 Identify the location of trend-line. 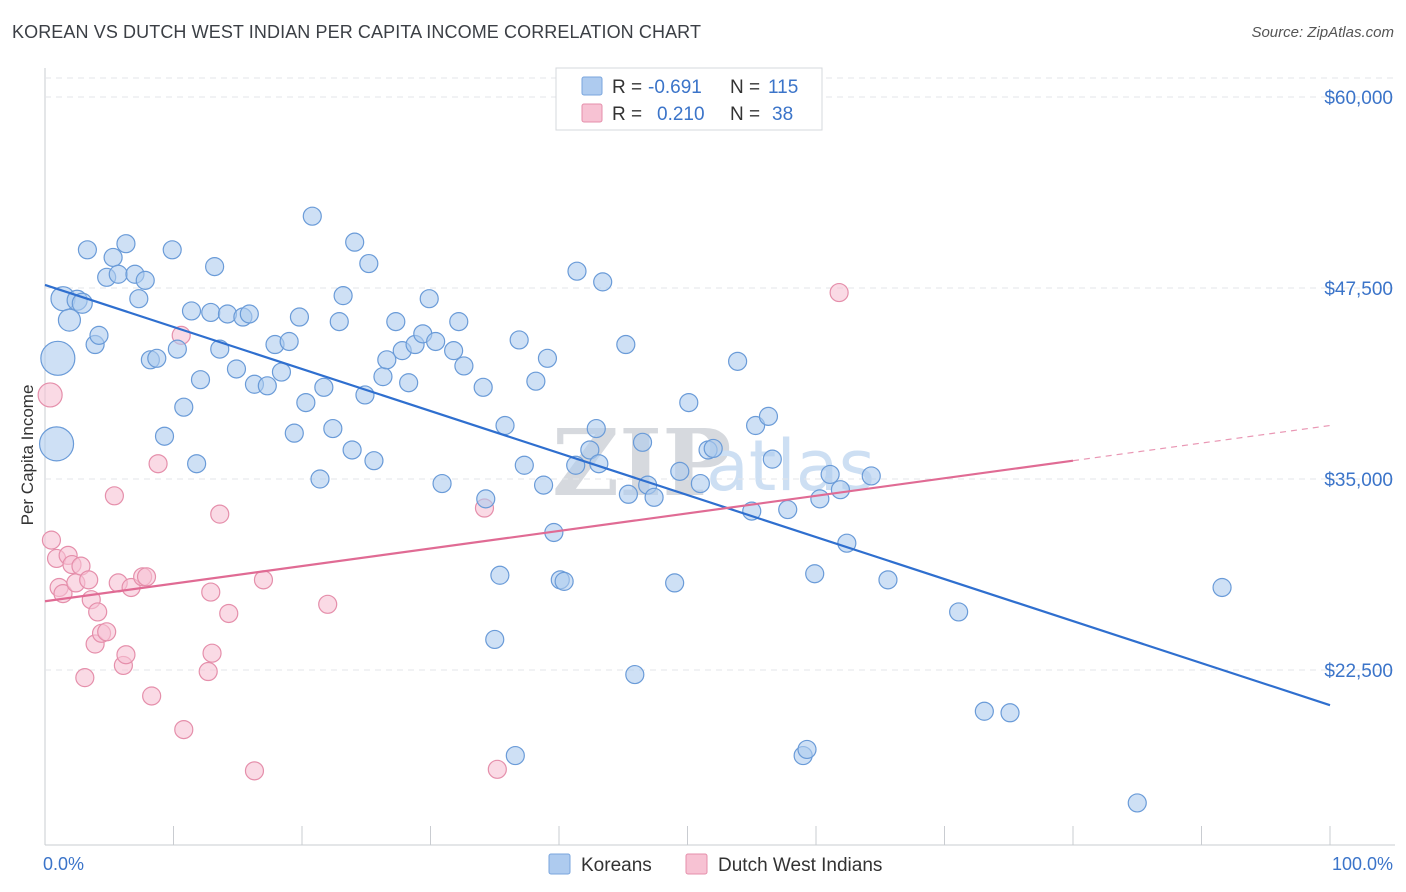
(559, 531).